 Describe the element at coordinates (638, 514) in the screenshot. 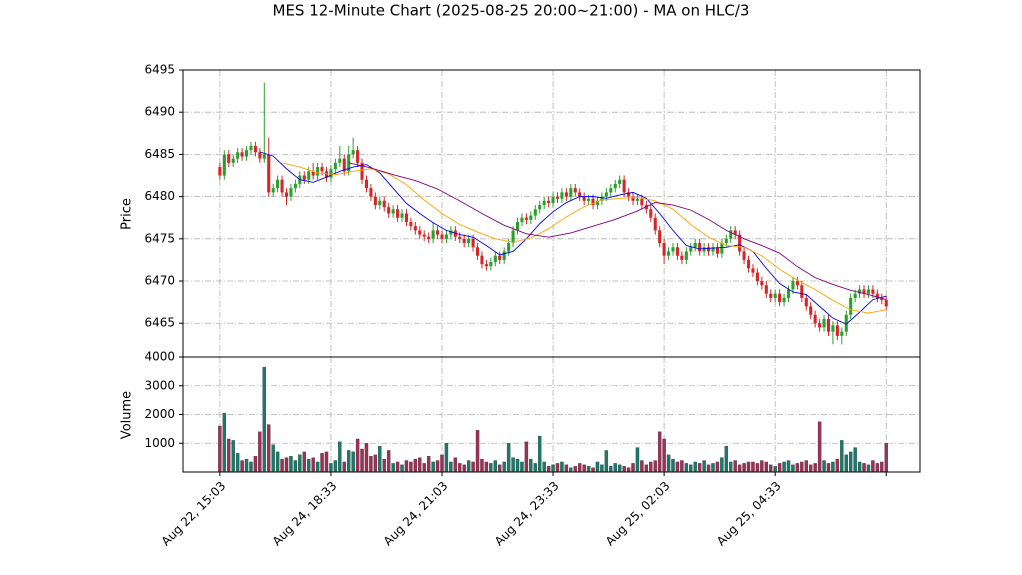

I see `x-tick-label: Aug 25, 02:03` at that location.